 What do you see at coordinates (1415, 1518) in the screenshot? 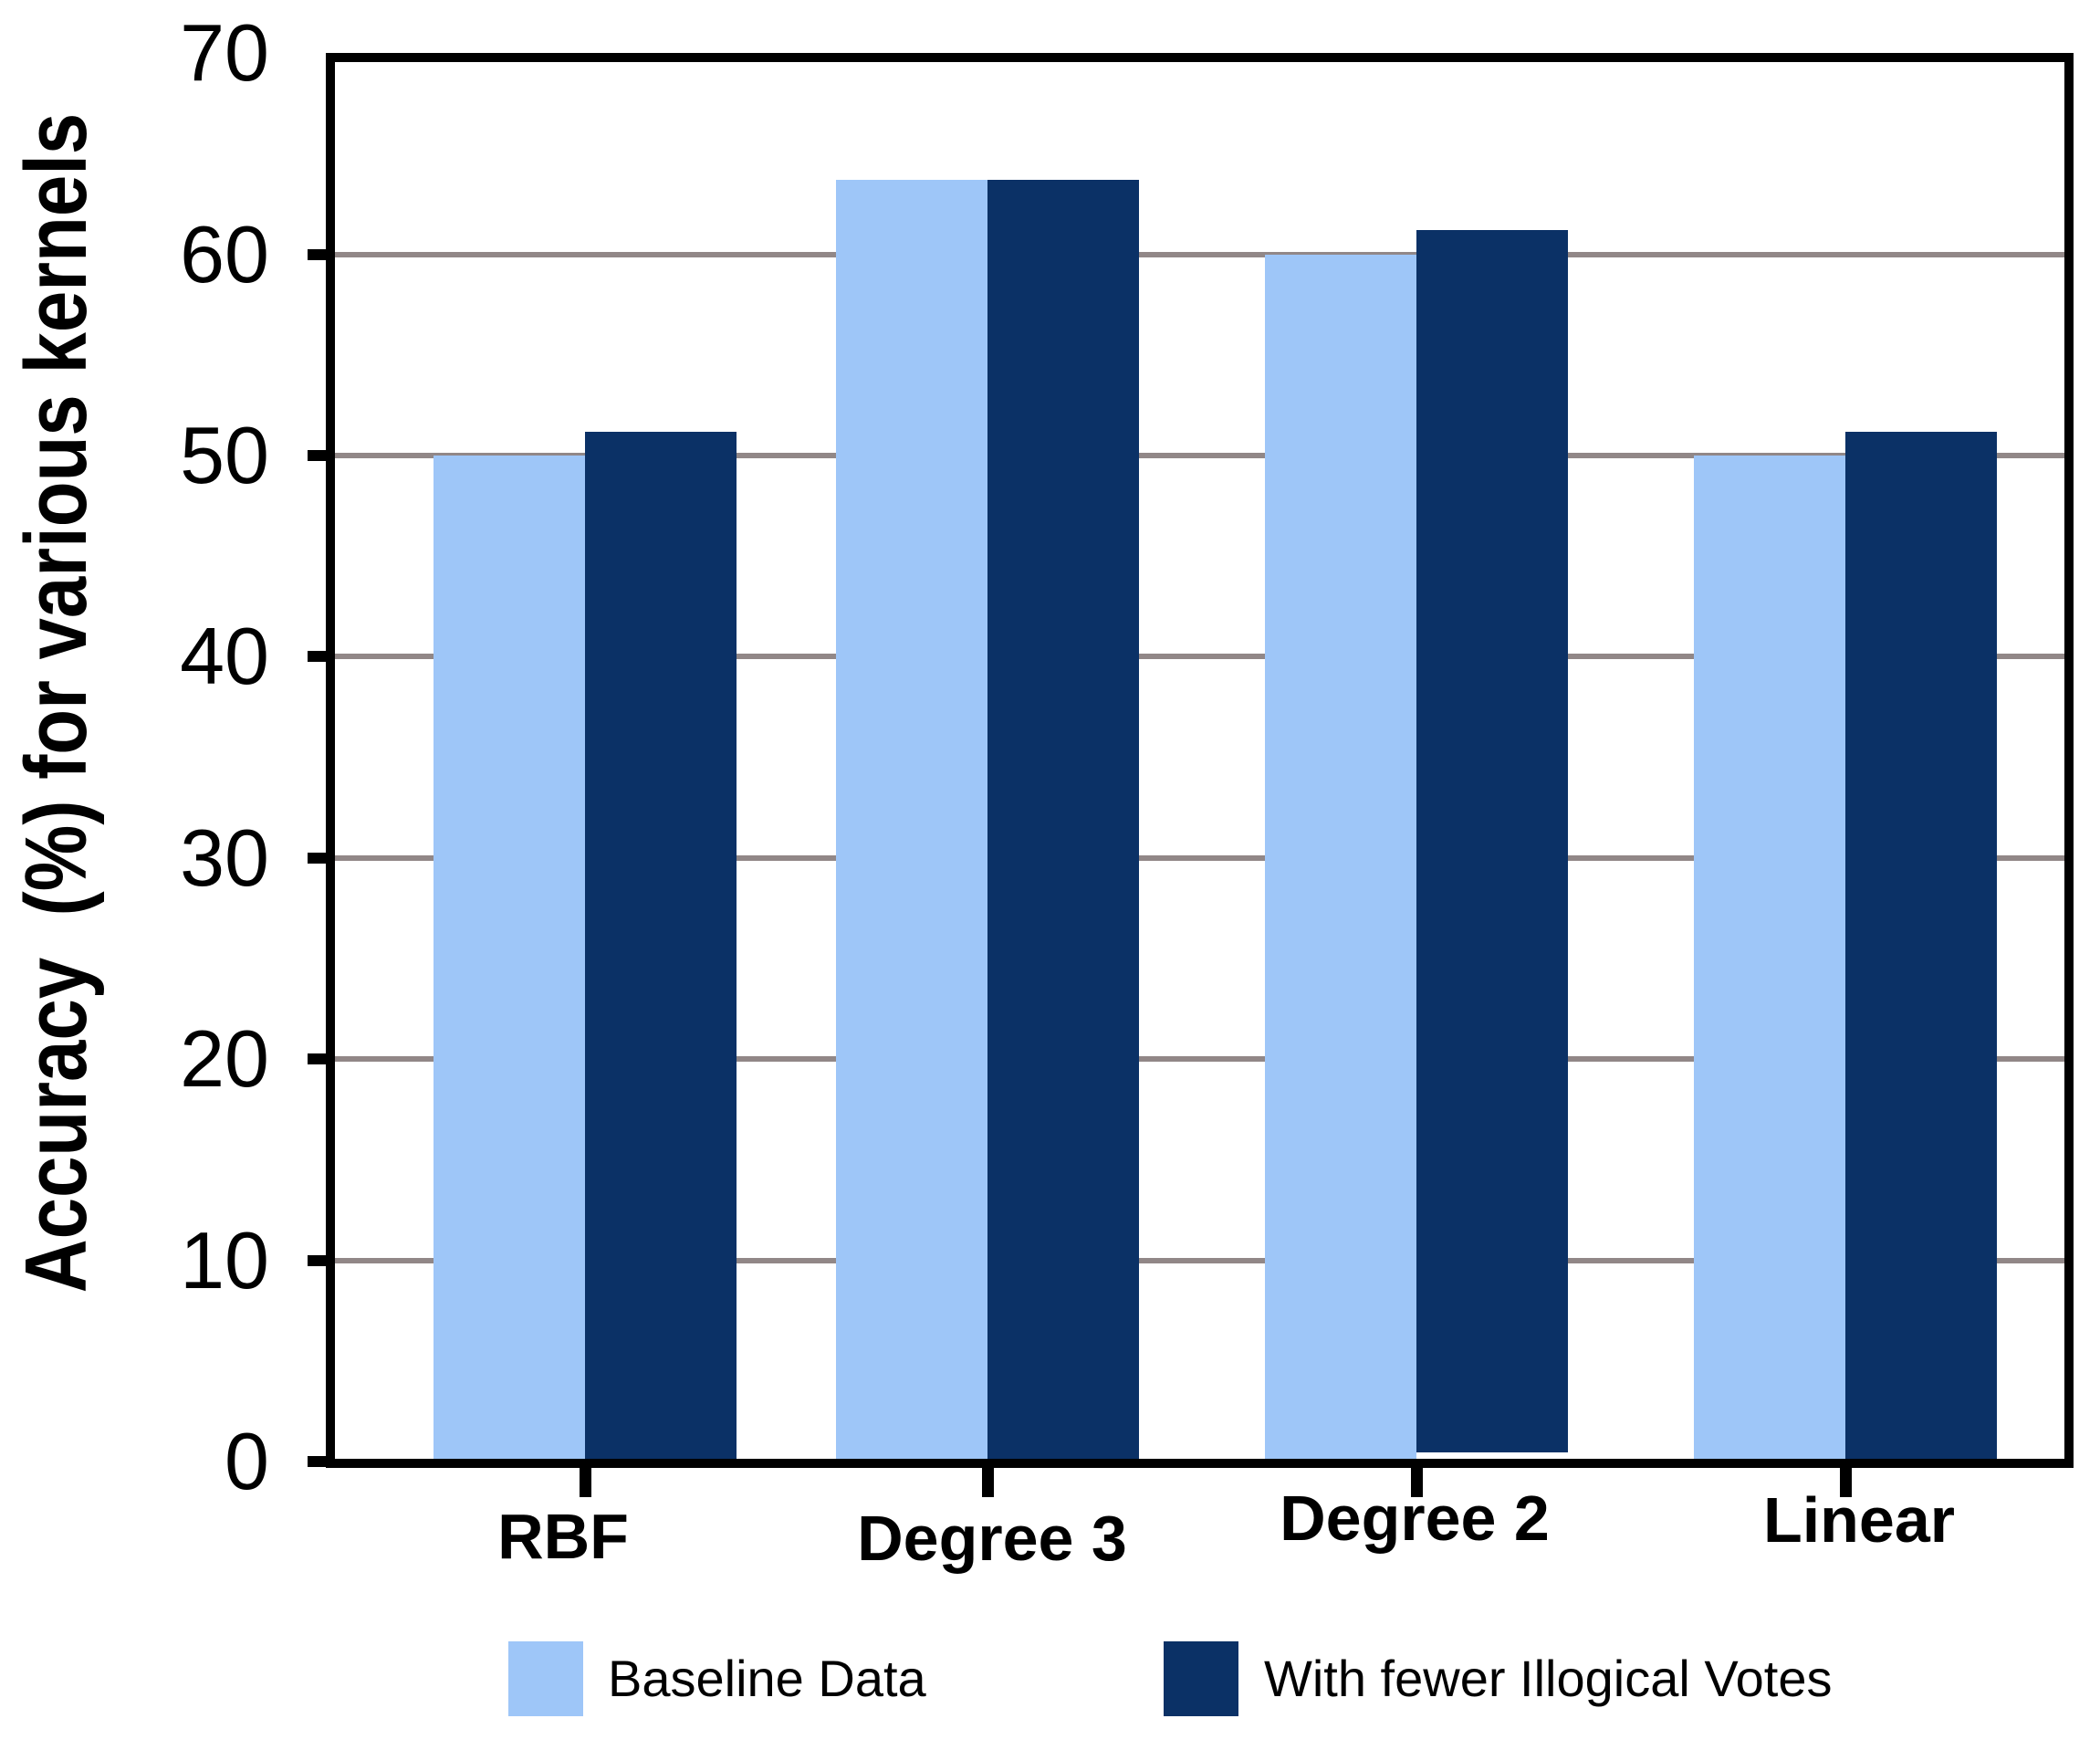
I see `x-category-label-degree-2: Degree 2` at bounding box center [1415, 1518].